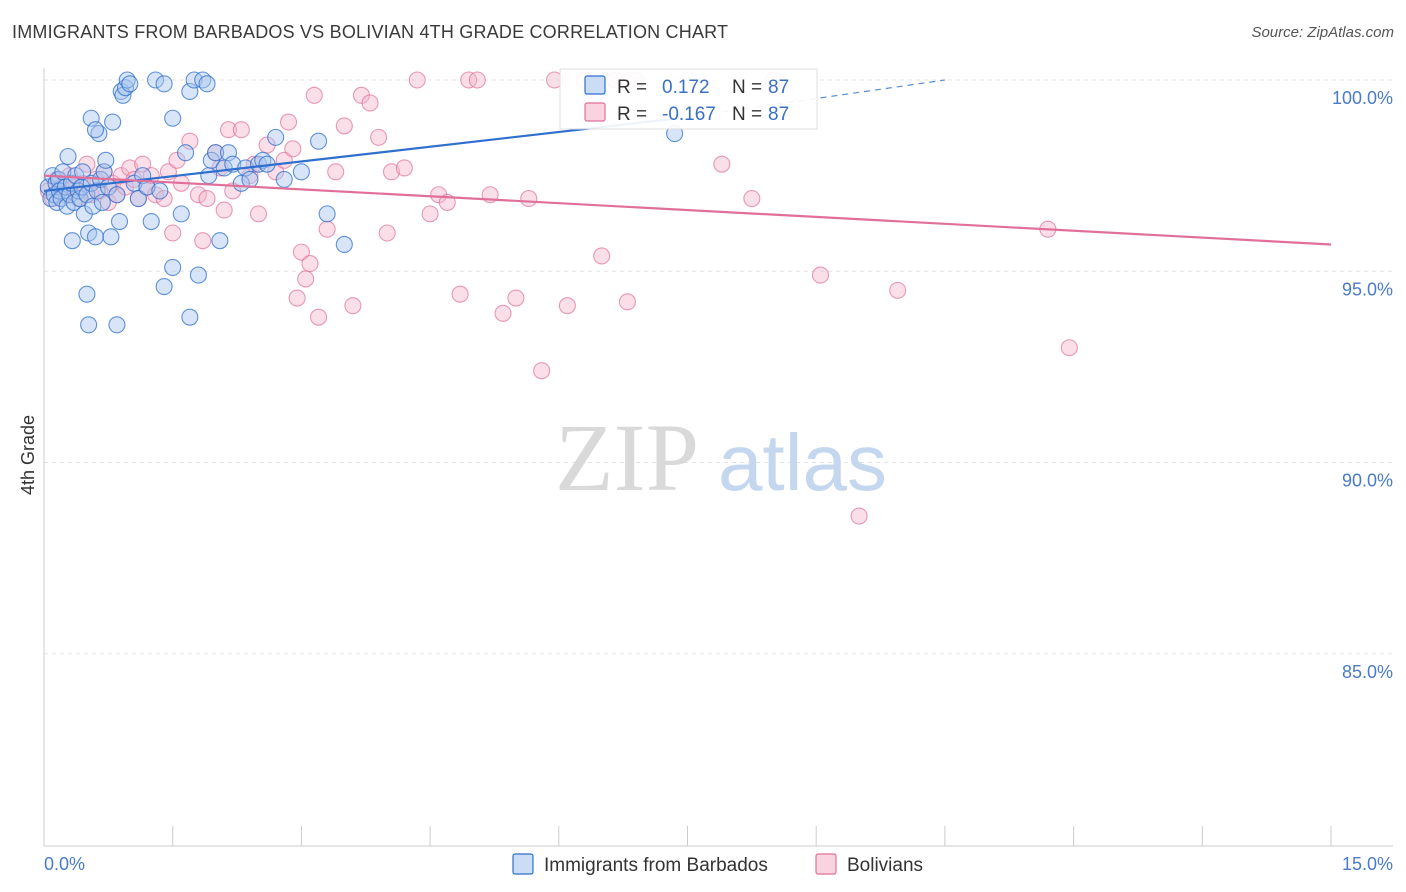  I want to click on bolivians-trend-line, so click(687, 210).